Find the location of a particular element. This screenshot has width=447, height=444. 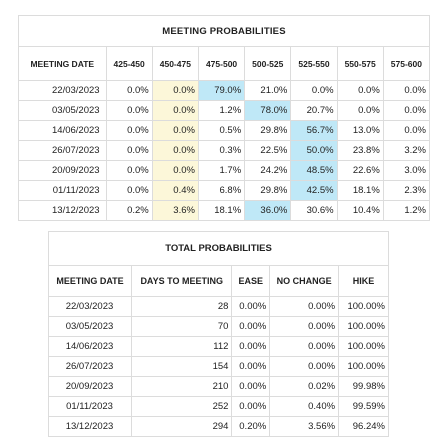

no-change-cell: 3.56% is located at coordinates (304, 426).